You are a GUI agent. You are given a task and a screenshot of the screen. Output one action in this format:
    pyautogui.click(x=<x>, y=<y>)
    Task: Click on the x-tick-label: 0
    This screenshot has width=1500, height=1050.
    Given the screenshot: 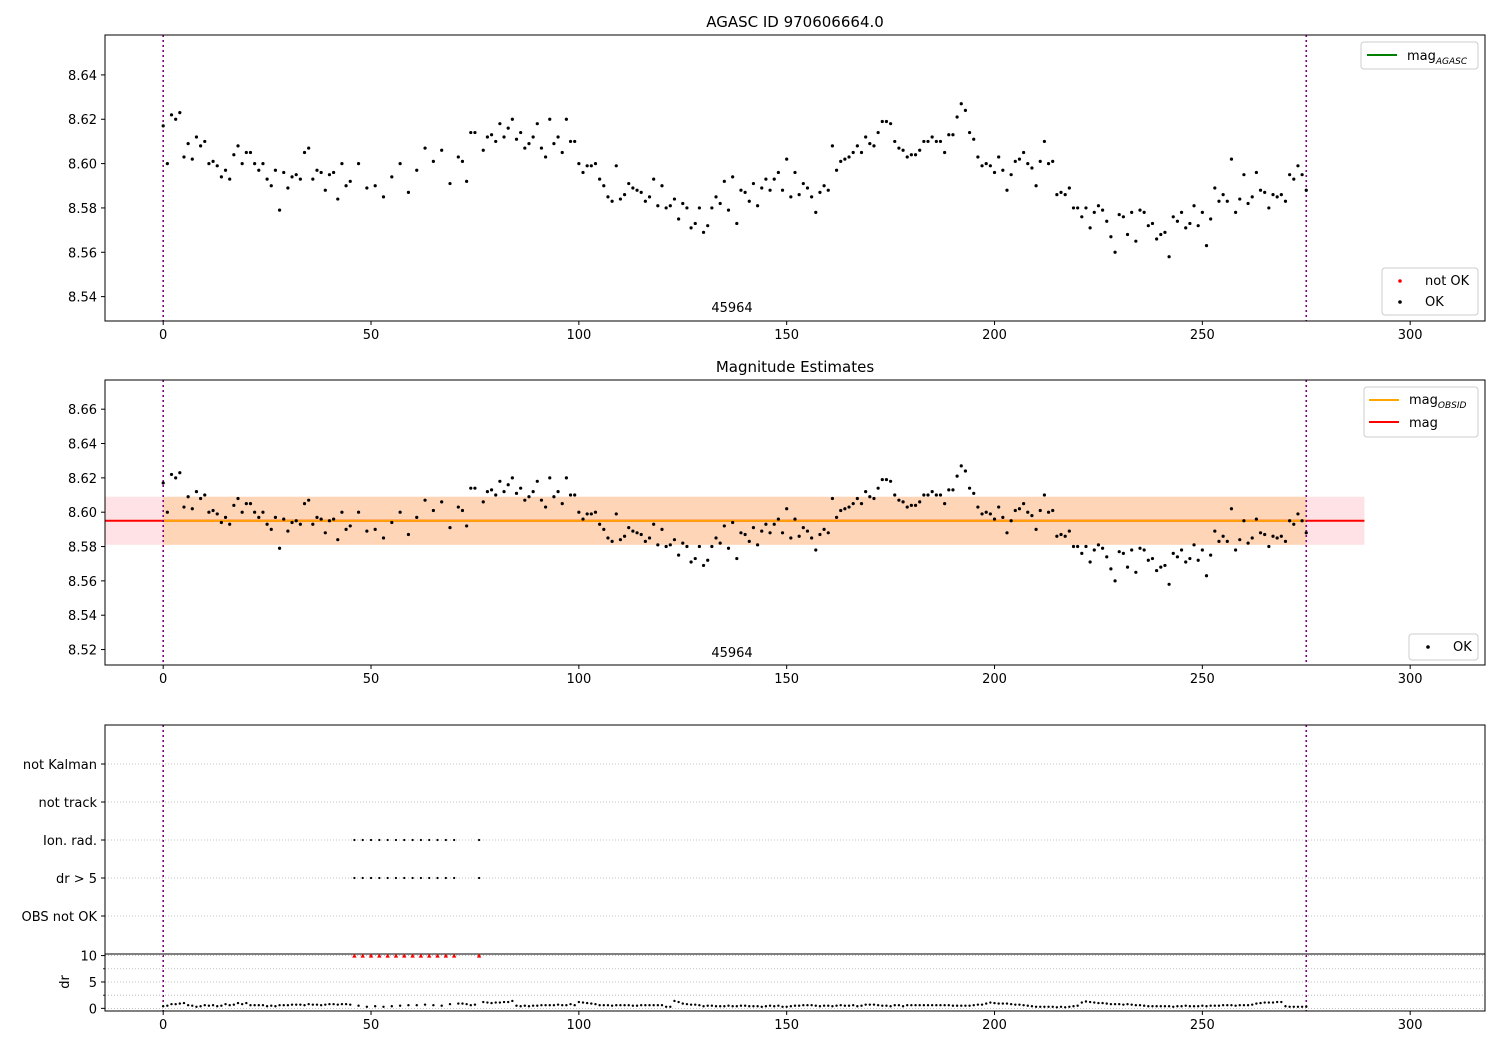 What is the action you would take?
    pyautogui.click(x=163, y=335)
    